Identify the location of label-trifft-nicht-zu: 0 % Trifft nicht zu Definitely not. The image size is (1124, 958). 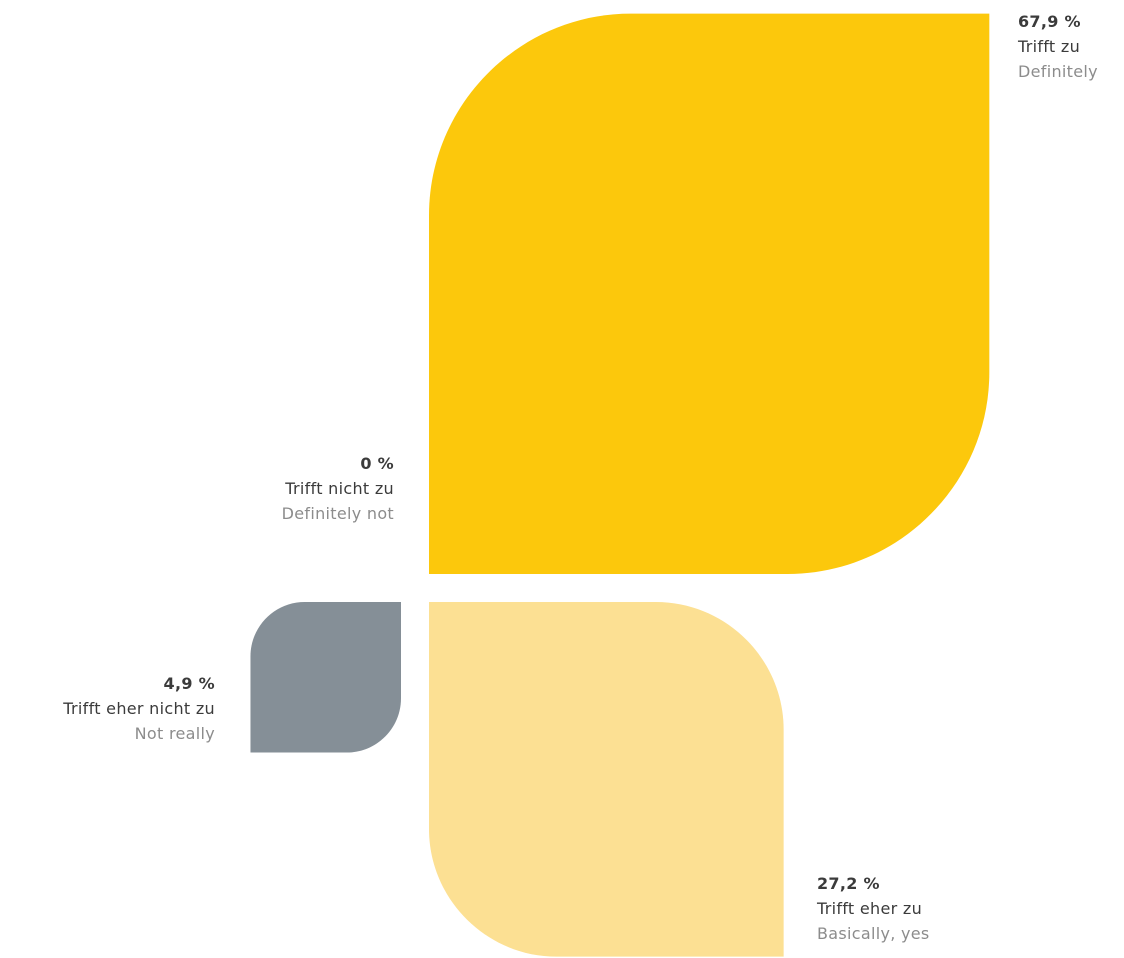
(338, 489).